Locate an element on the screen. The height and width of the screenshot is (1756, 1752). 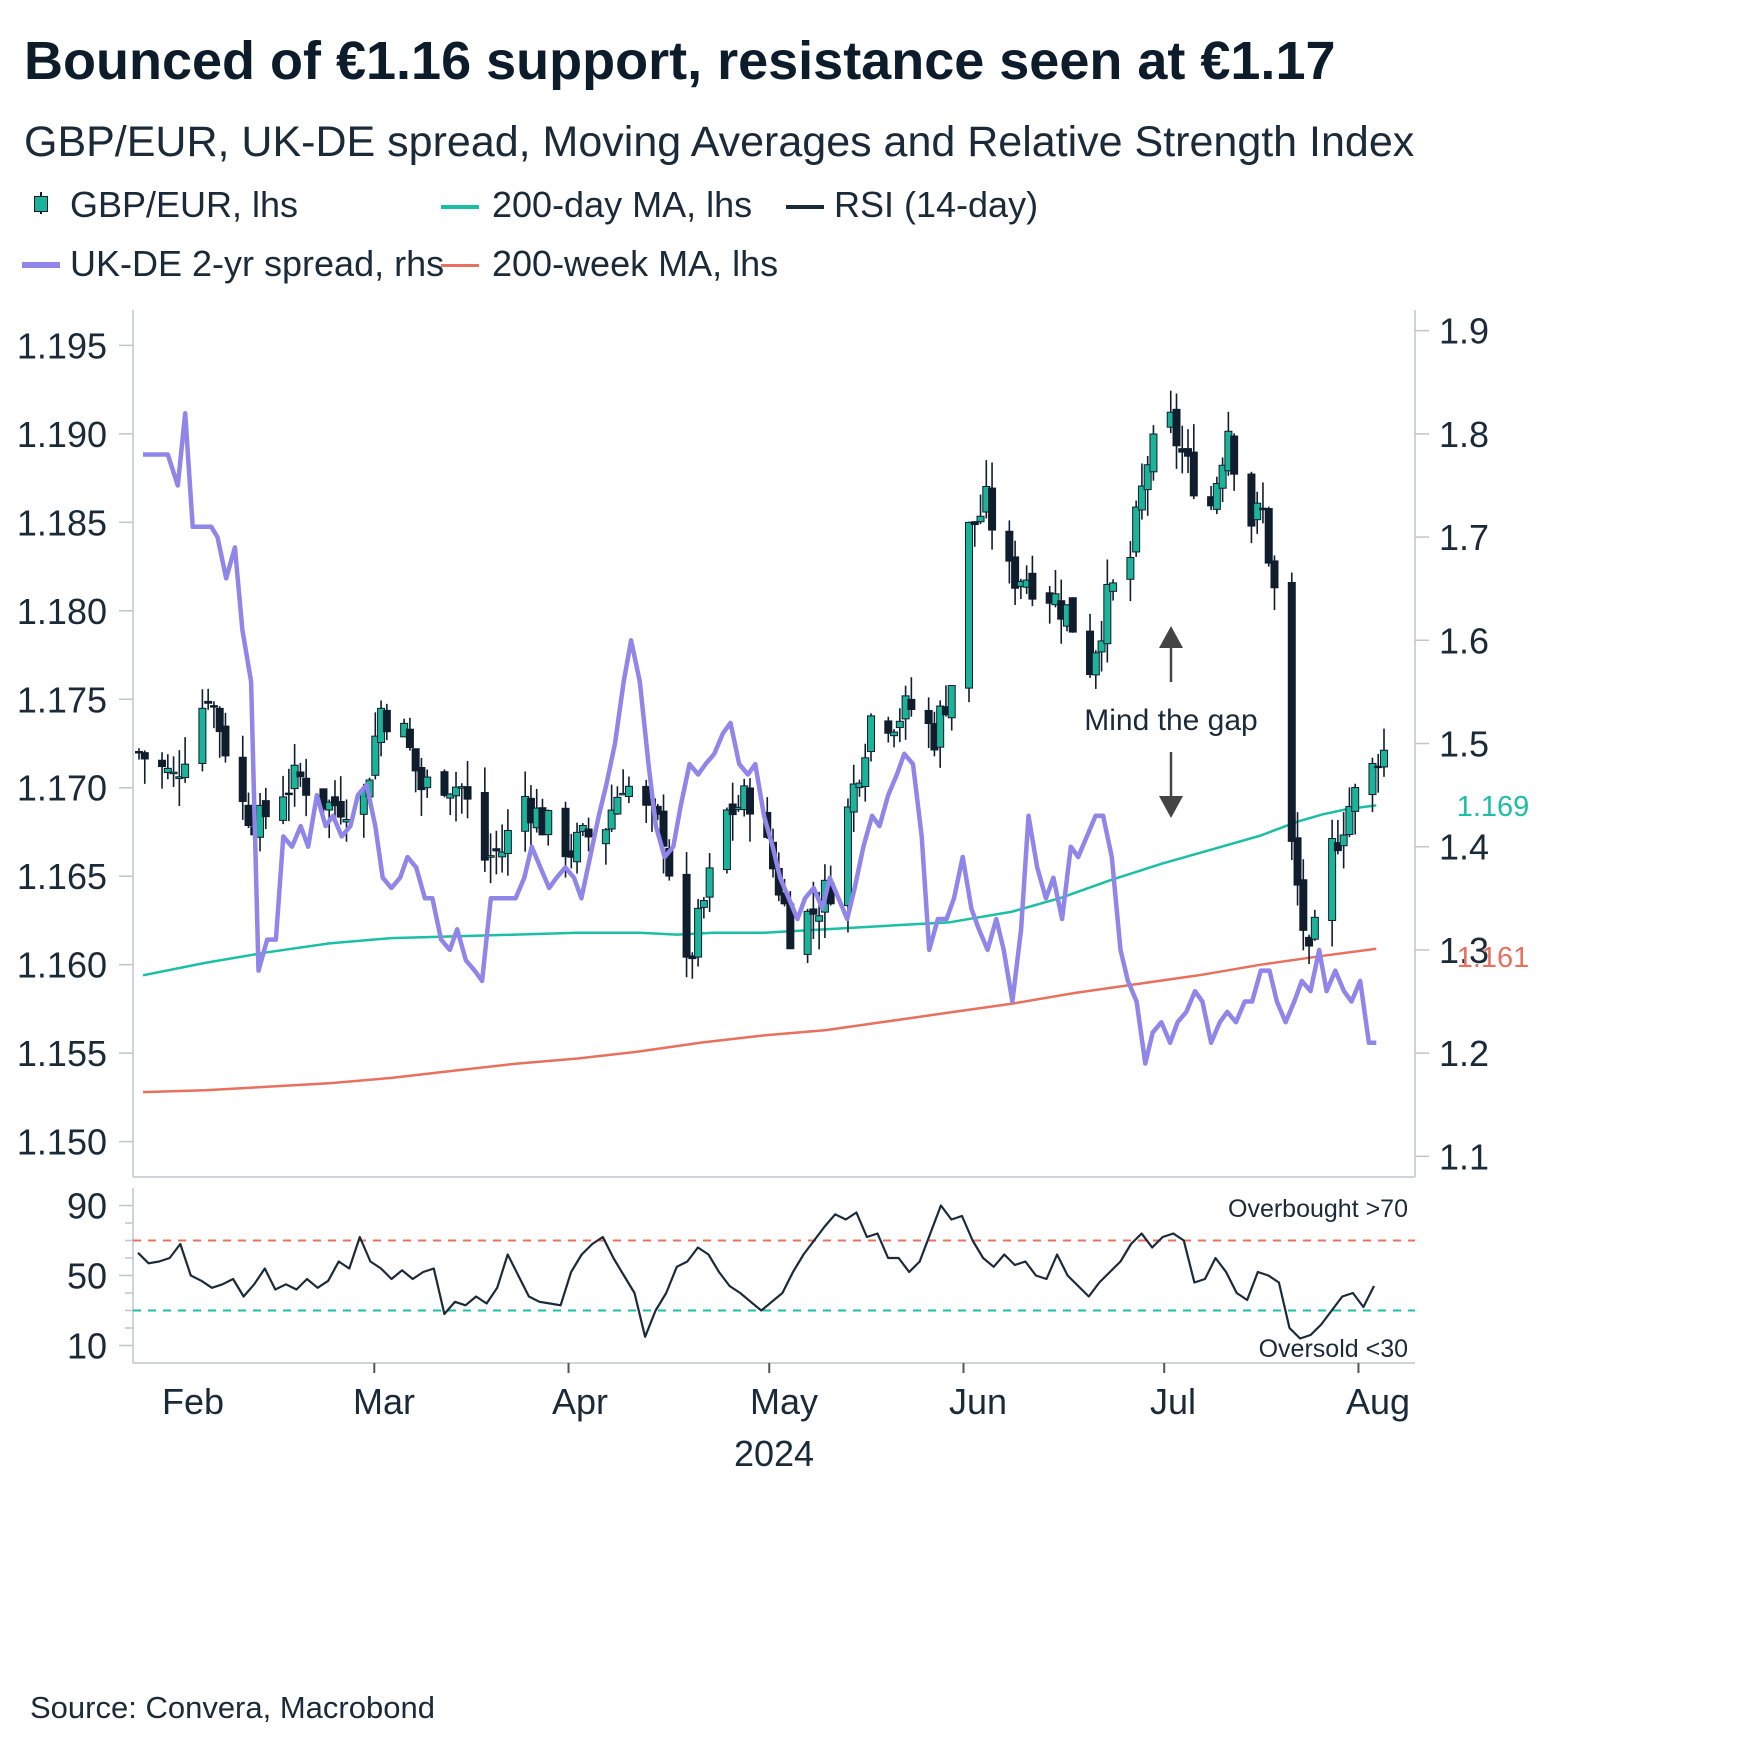
left-tick-label: 1.180 is located at coordinates (62, 611).